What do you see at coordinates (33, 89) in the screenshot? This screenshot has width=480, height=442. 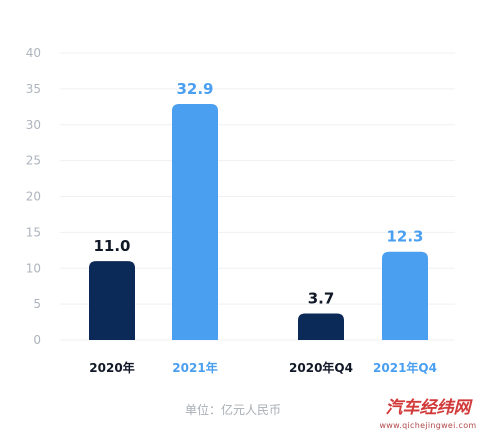 I see `y-tick-label: 35` at bounding box center [33, 89].